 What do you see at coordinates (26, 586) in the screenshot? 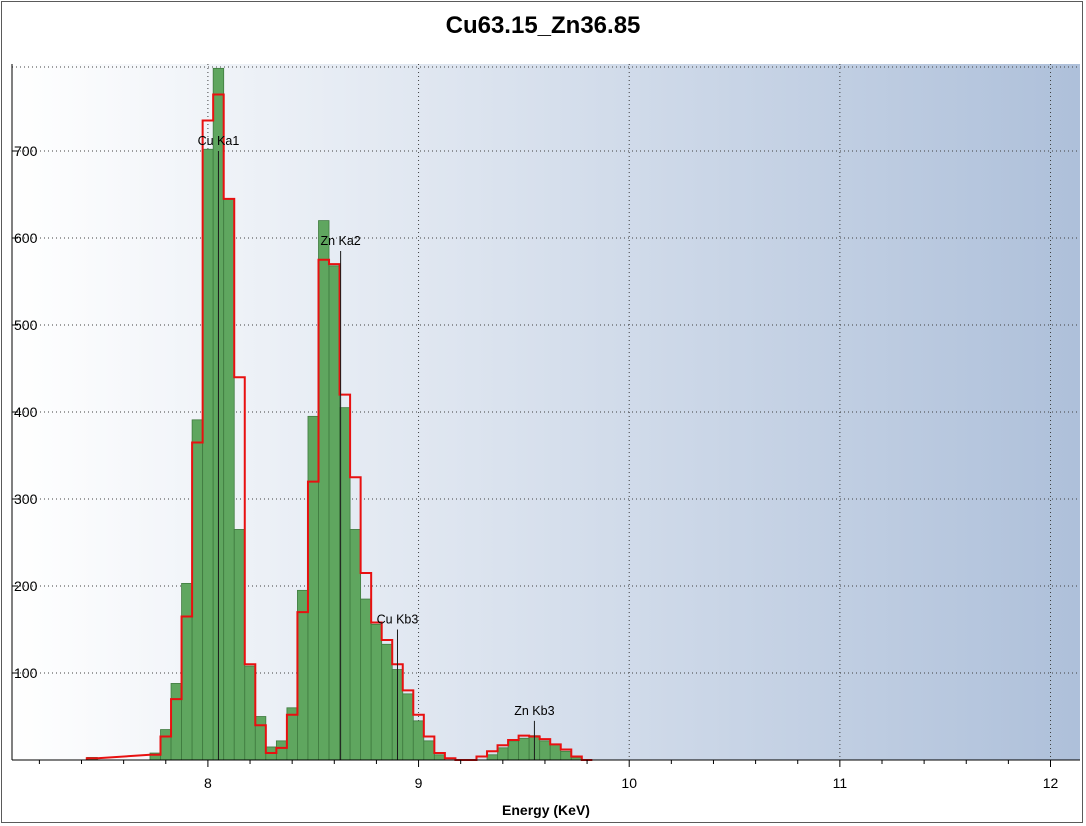
I see `y-tick-label: 200` at bounding box center [26, 586].